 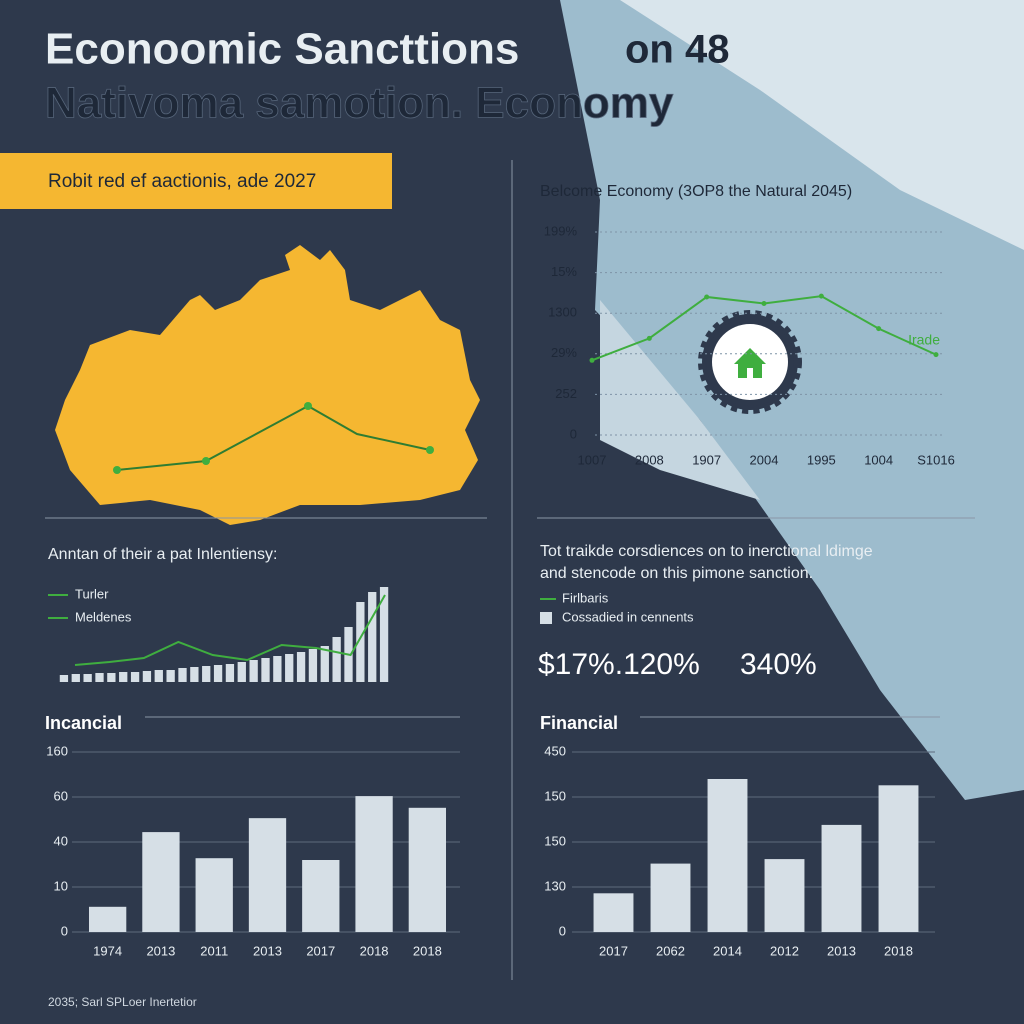 What do you see at coordinates (555, 885) in the screenshot?
I see `y-tick-label: 130` at bounding box center [555, 885].